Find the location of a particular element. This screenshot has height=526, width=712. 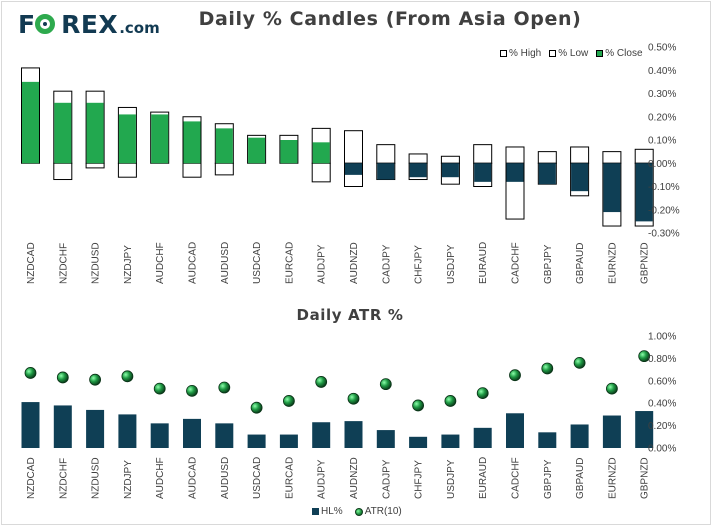

hl-bar-eurcad is located at coordinates (288, 441).